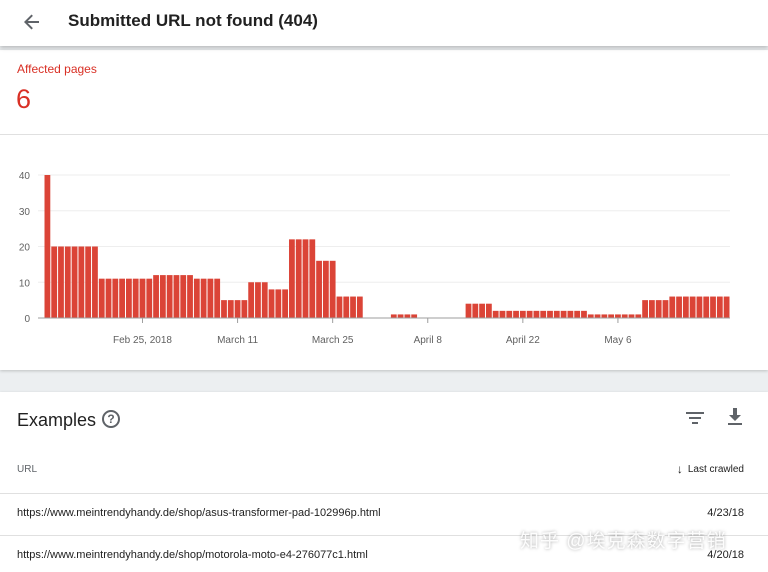 Image resolution: width=768 pixels, height=572 pixels. Describe the element at coordinates (679, 469) in the screenshot. I see `sort-arrow-icon: ↓` at that location.